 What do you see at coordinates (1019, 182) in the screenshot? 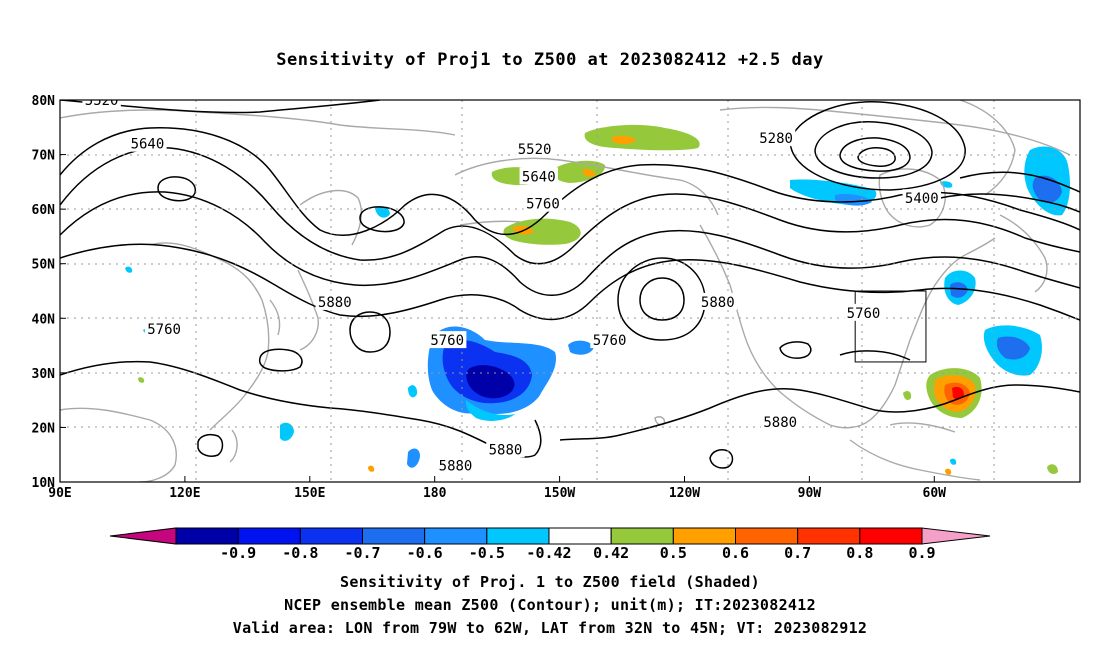
I see `contour-5400-east` at bounding box center [1019, 182].